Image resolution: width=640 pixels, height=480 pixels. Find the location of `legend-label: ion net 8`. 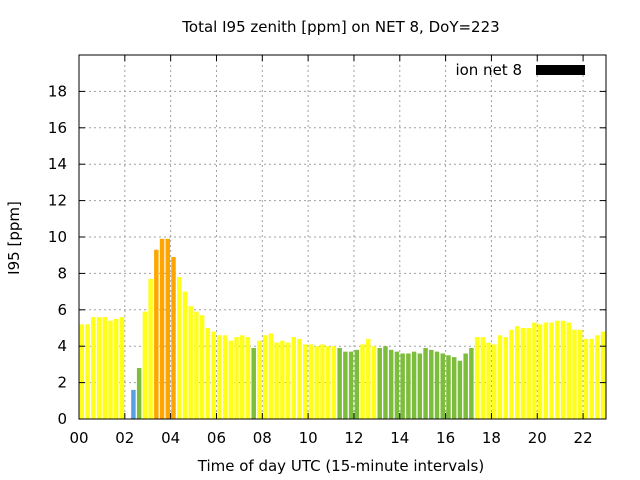

legend-label: ion net 8 is located at coordinates (488, 70).